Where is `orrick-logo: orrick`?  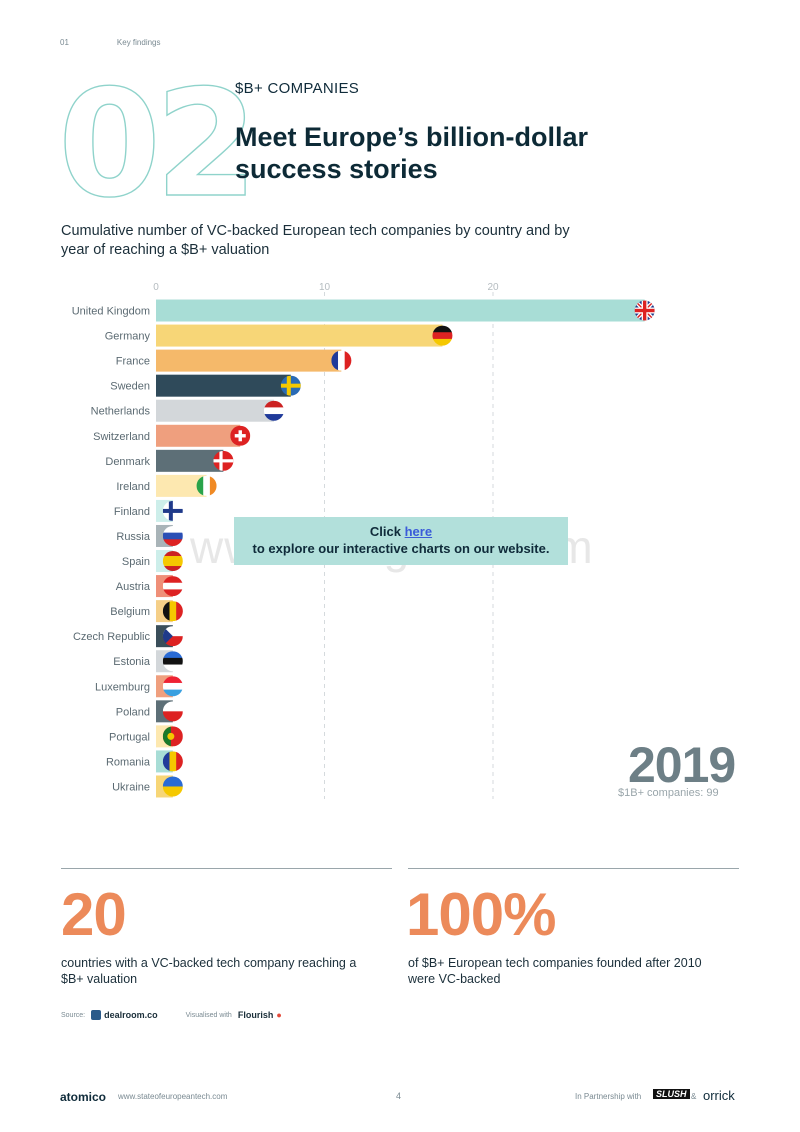
orrick-logo: orrick is located at coordinates (719, 1095).